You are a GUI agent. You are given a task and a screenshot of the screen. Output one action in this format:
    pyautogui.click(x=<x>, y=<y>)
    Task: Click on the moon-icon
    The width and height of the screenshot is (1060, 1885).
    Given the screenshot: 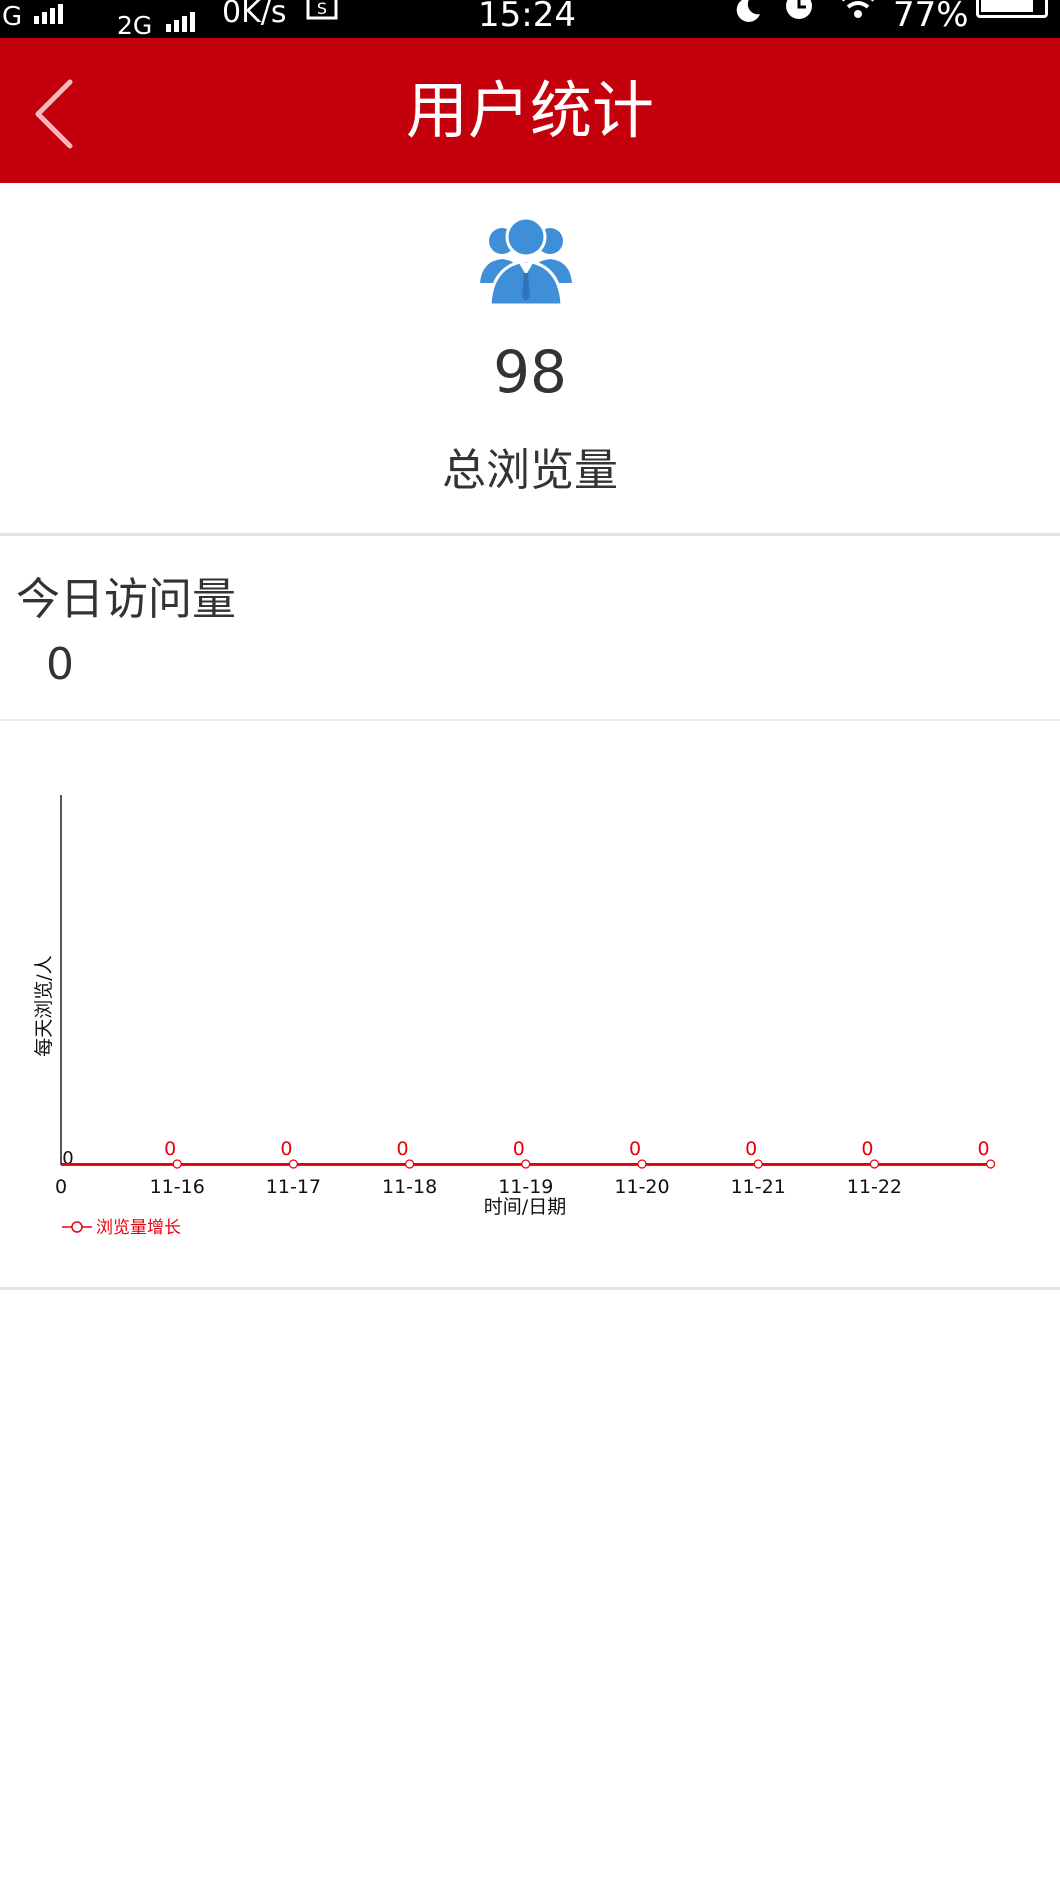 What is the action you would take?
    pyautogui.click(x=747, y=11)
    